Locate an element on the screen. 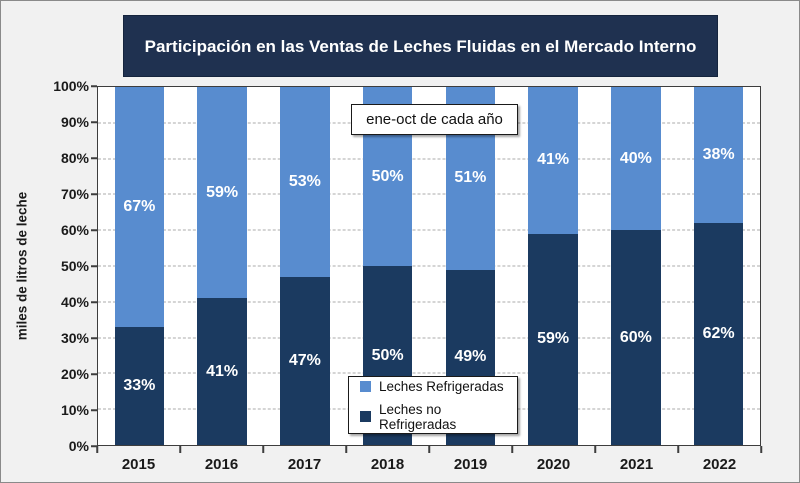  bar-column-2020: 59% 41% is located at coordinates (553, 266).